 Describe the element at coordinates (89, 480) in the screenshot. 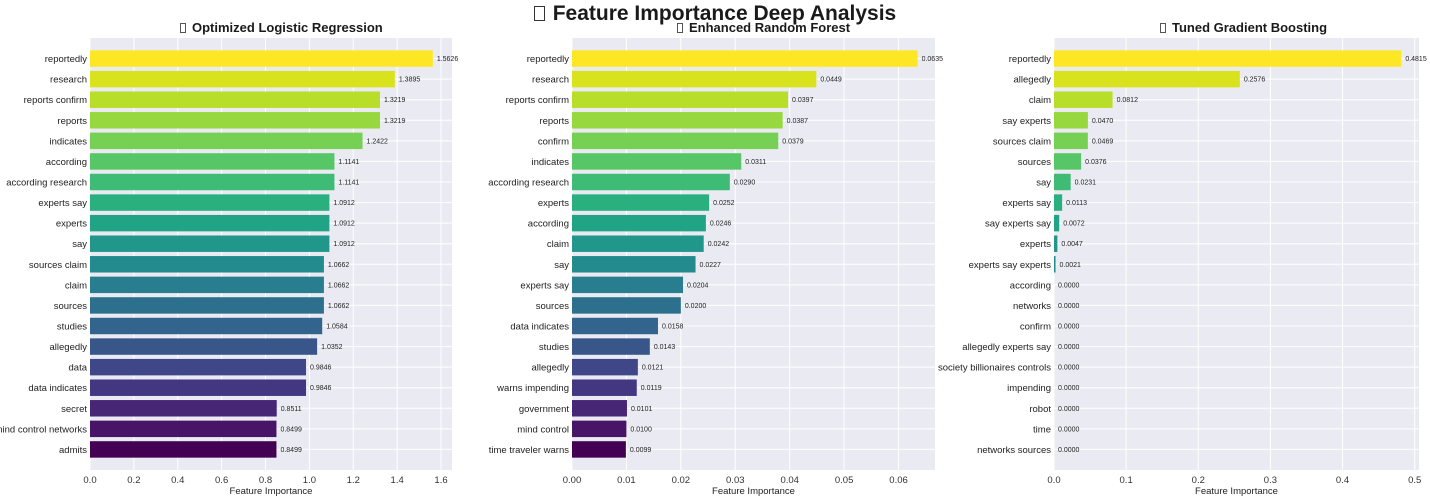

I see `x-tick-label: 0.0` at that location.